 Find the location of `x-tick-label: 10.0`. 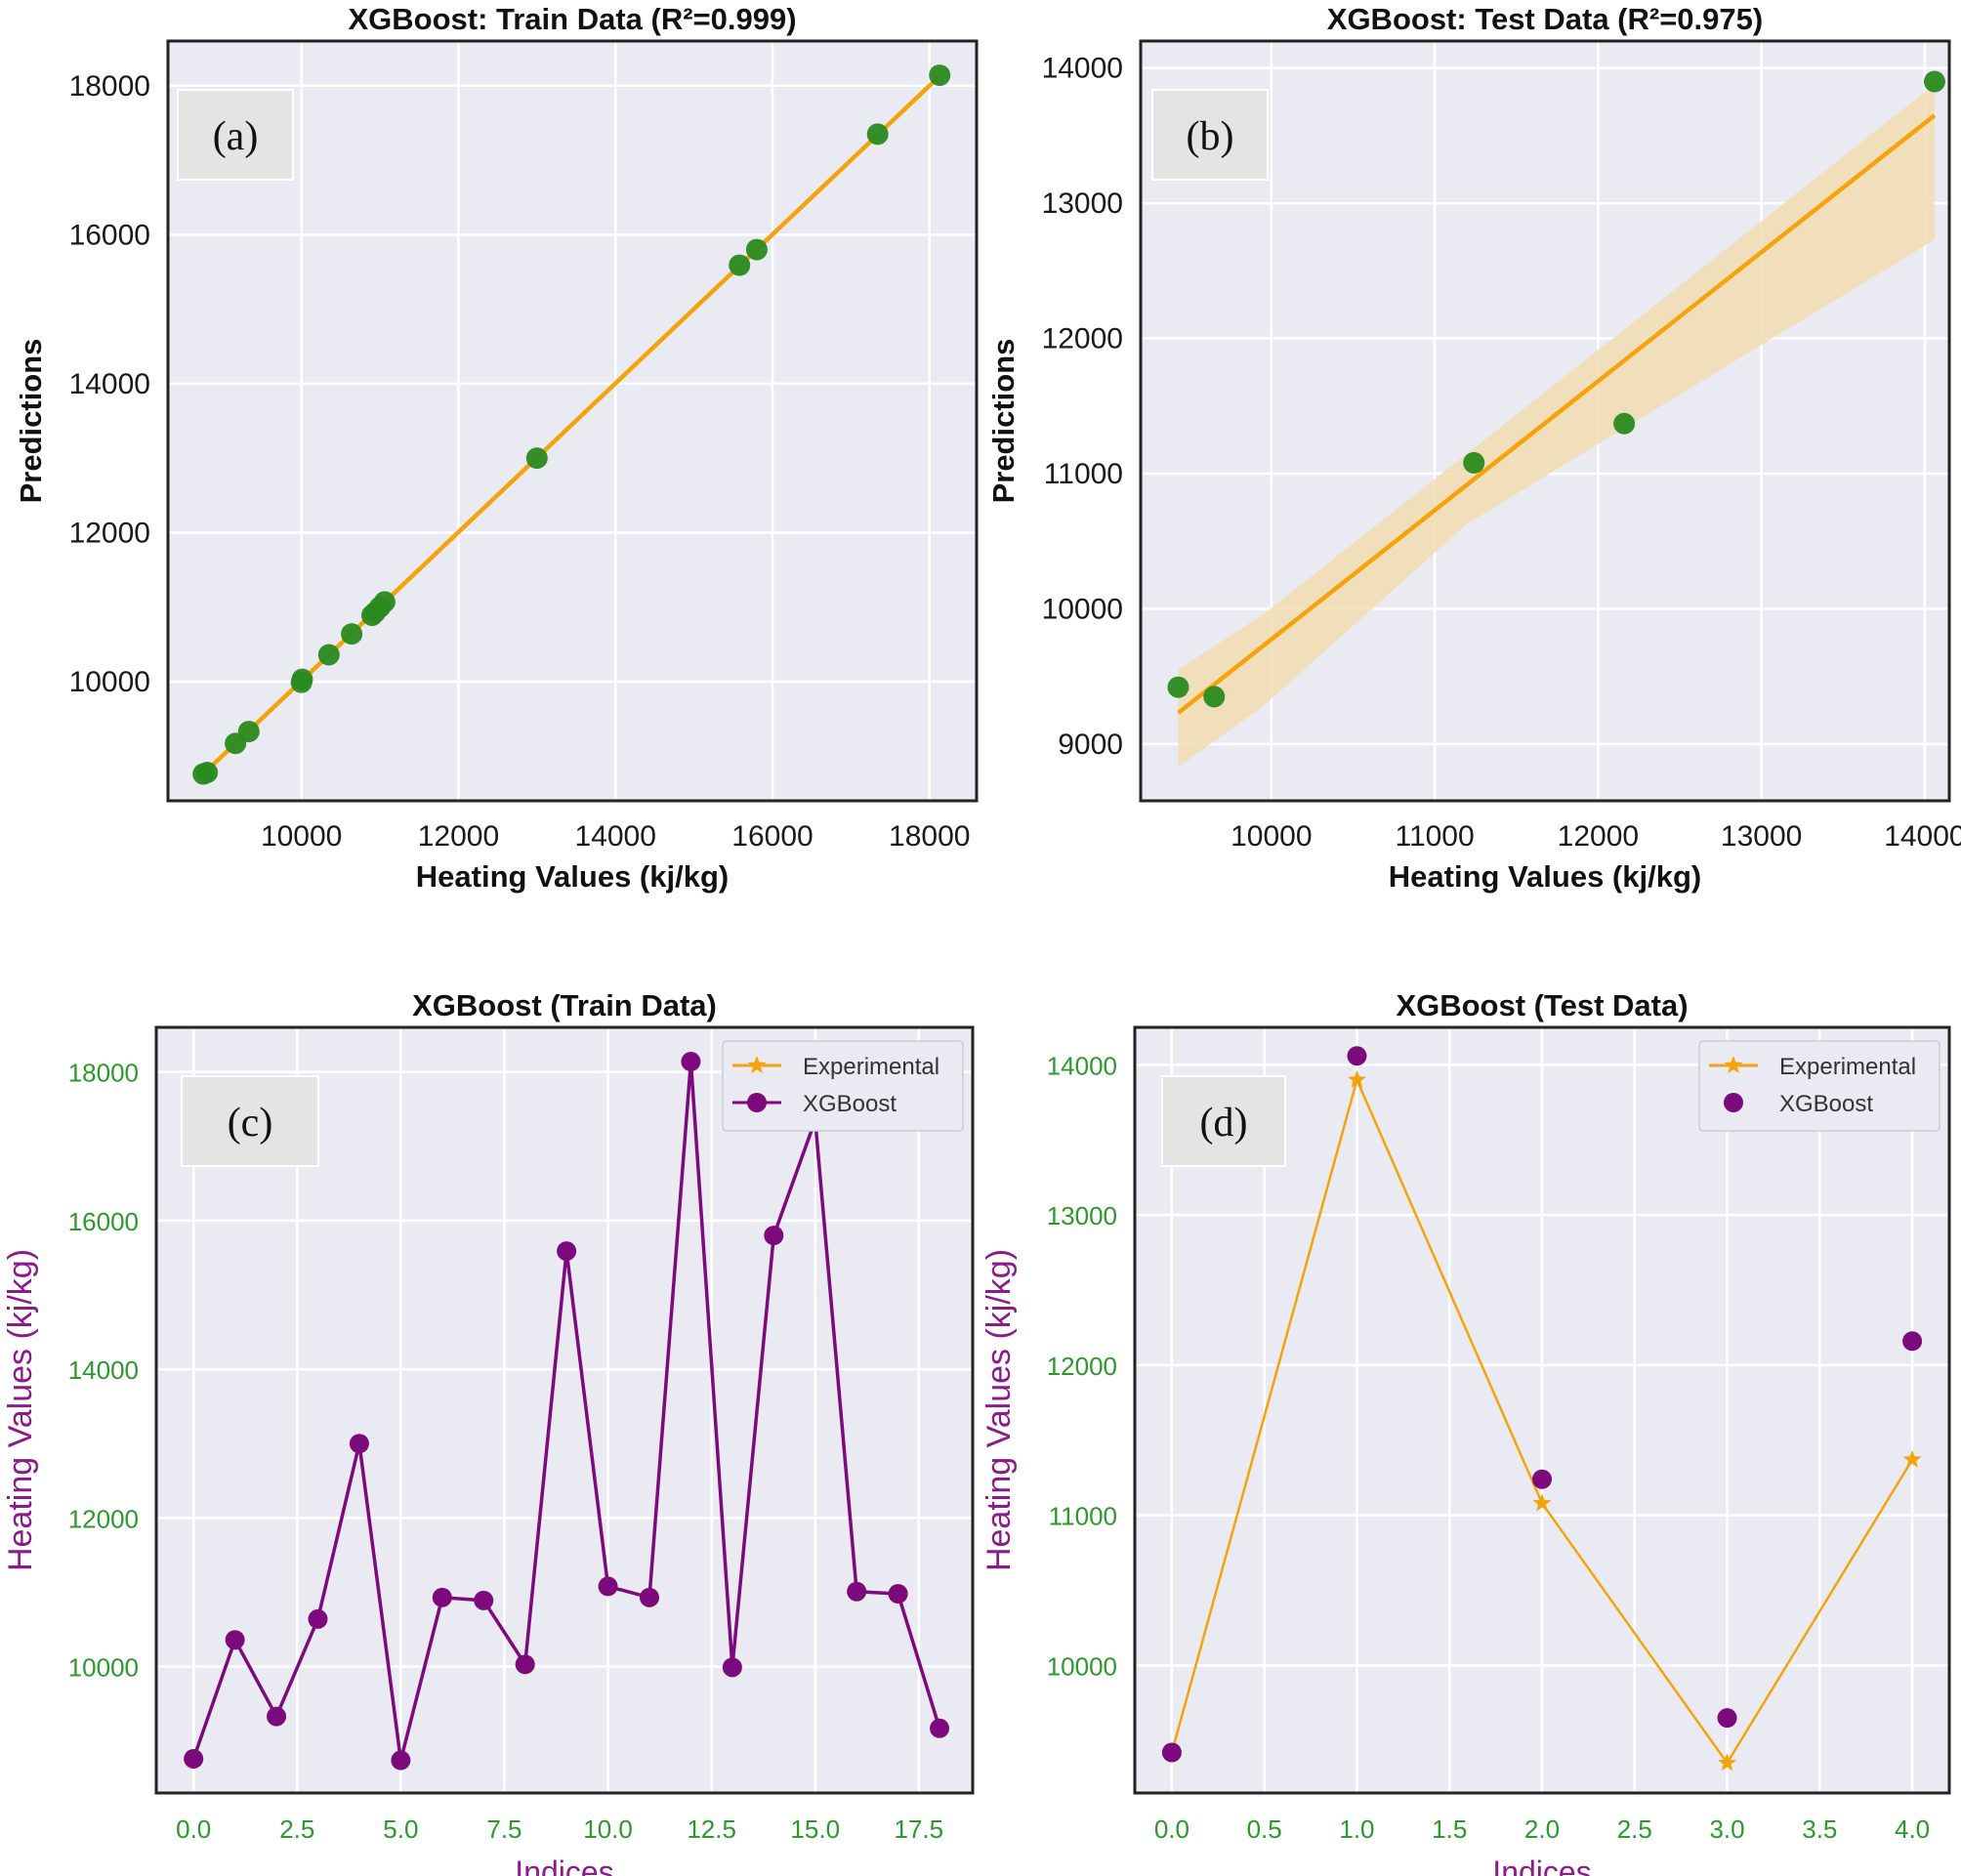

x-tick-label: 10.0 is located at coordinates (608, 1829).